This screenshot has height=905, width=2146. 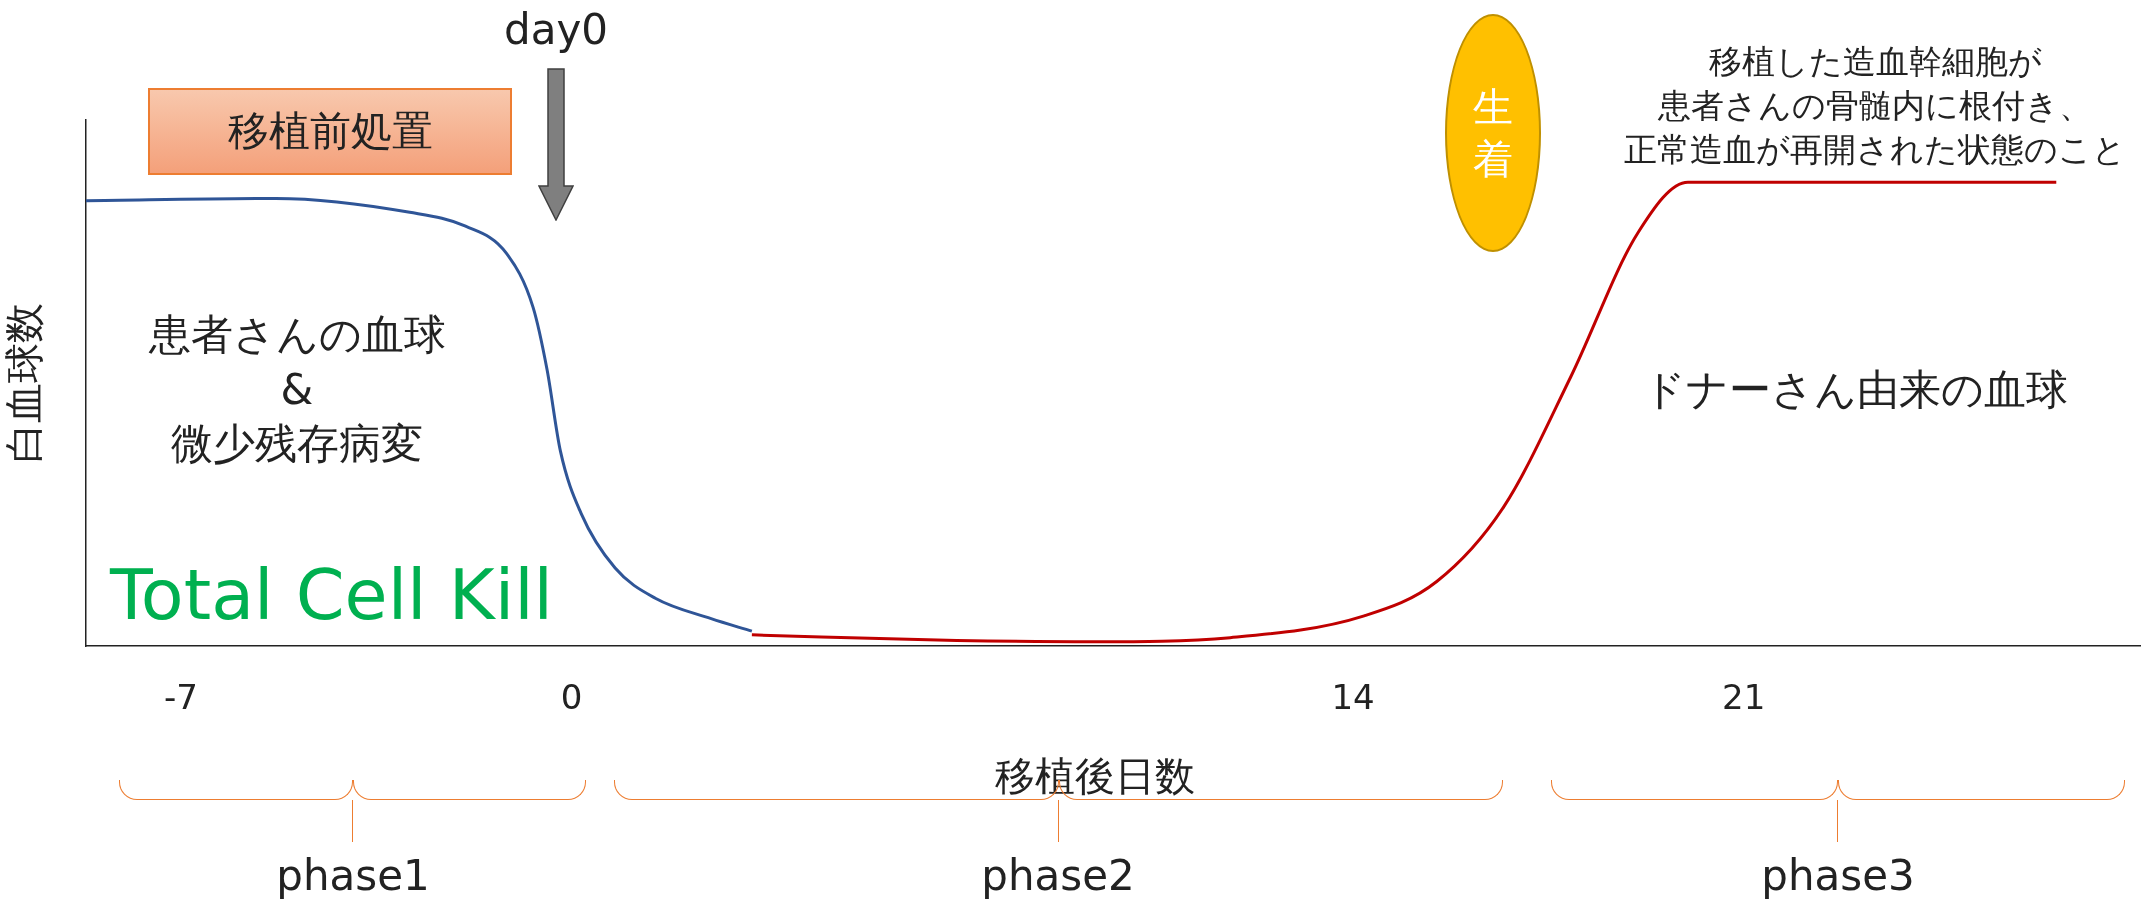 I want to click on text: 移植した造血幹細胞が, so click(x=1875, y=61).